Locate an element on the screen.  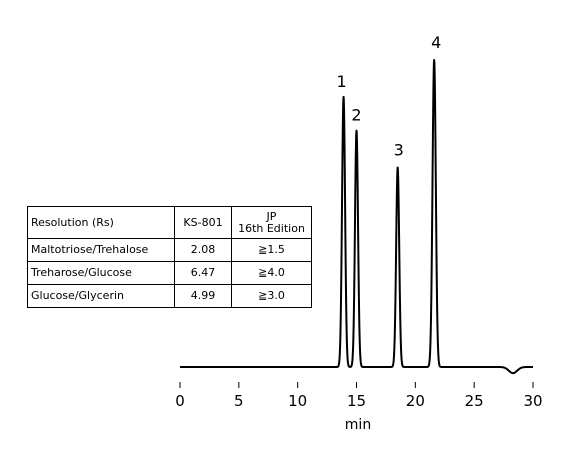
peak-labels: 12 3 4 is located at coordinates (388, 96).